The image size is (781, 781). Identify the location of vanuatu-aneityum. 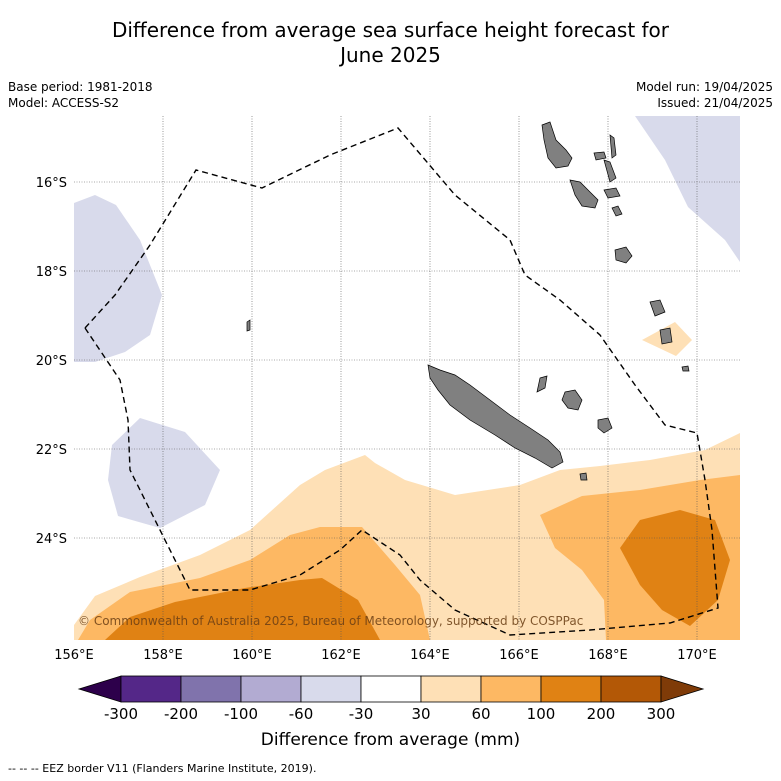
(685, 368).